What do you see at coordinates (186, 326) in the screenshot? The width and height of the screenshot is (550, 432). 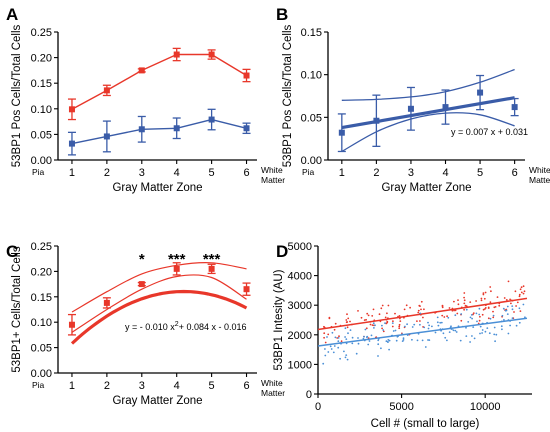 I see `fit-equation: y = - 0.010 x2+ 0.084 x - 0.016` at bounding box center [186, 326].